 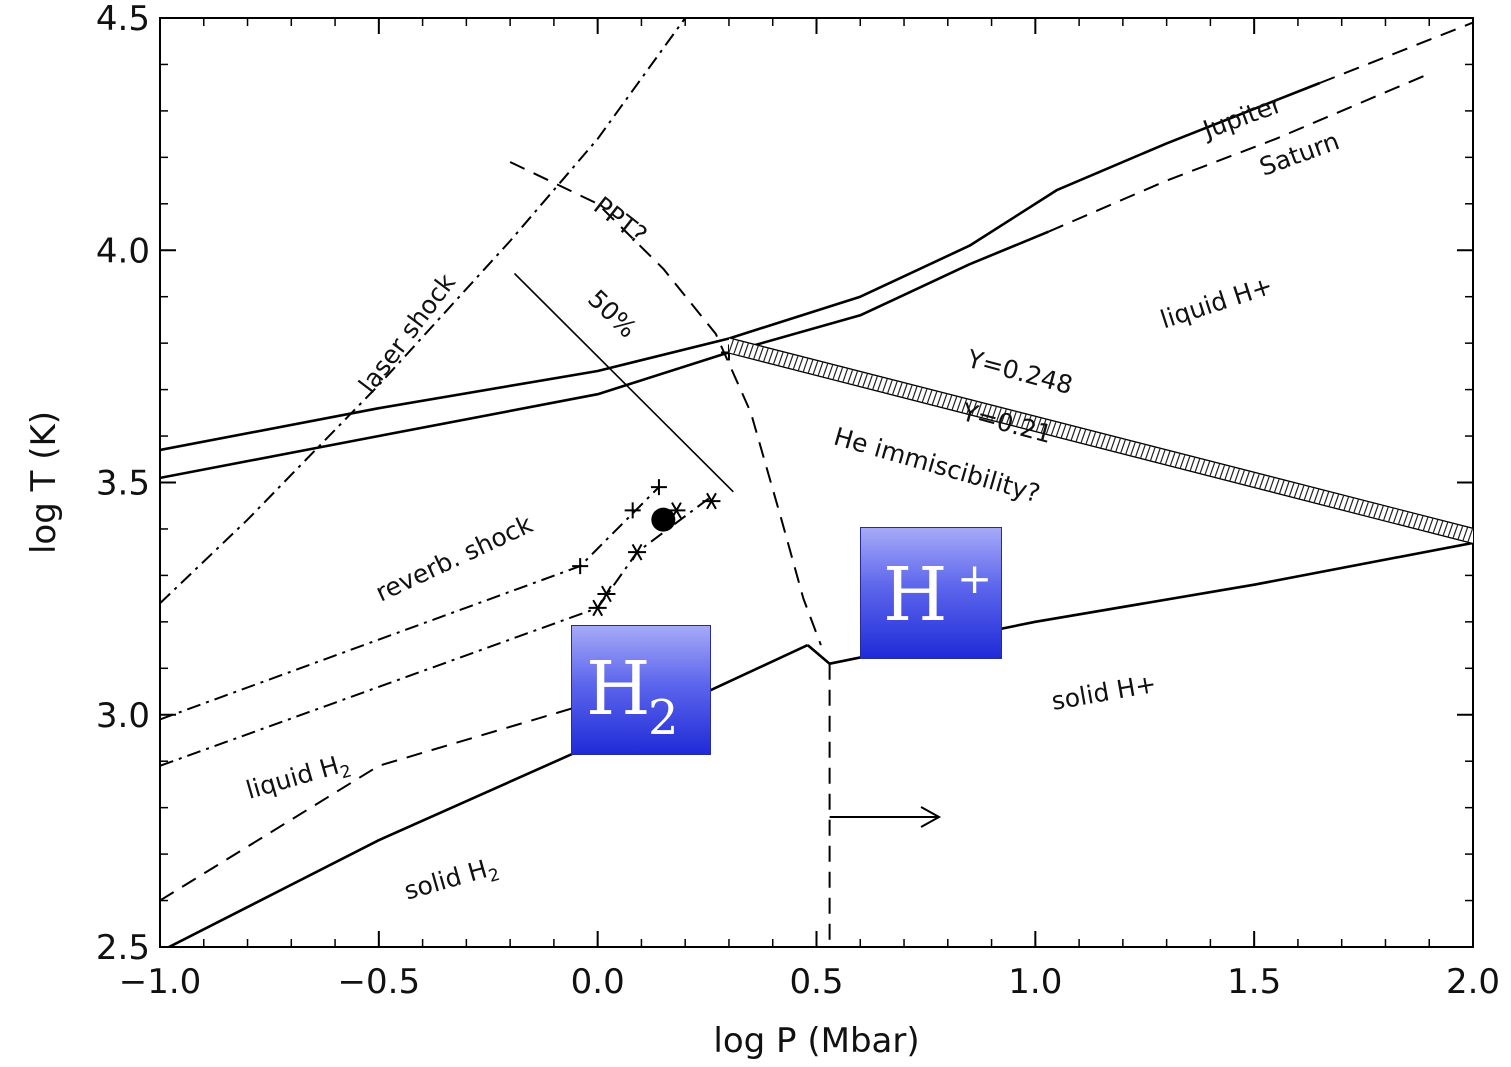 I want to click on hplus-box-main-text: H, so click(x=915, y=595).